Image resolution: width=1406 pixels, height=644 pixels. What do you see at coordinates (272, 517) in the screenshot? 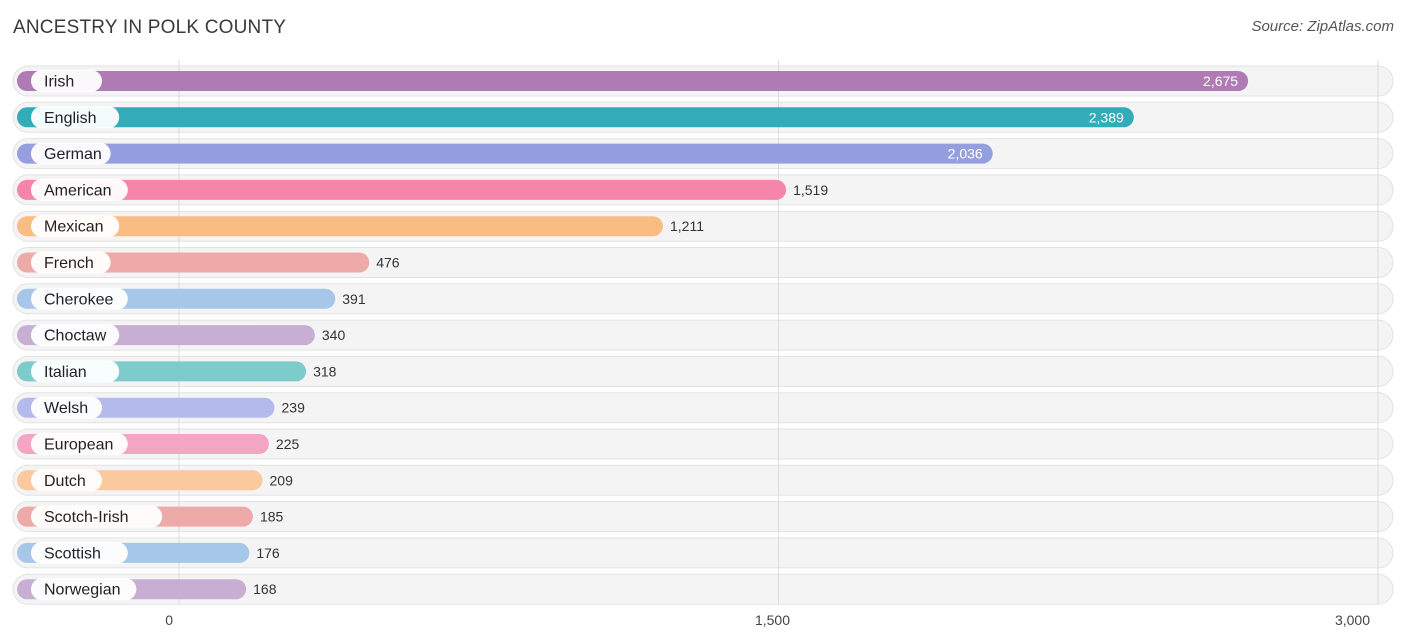
I see `value-label: 185` at bounding box center [272, 517].